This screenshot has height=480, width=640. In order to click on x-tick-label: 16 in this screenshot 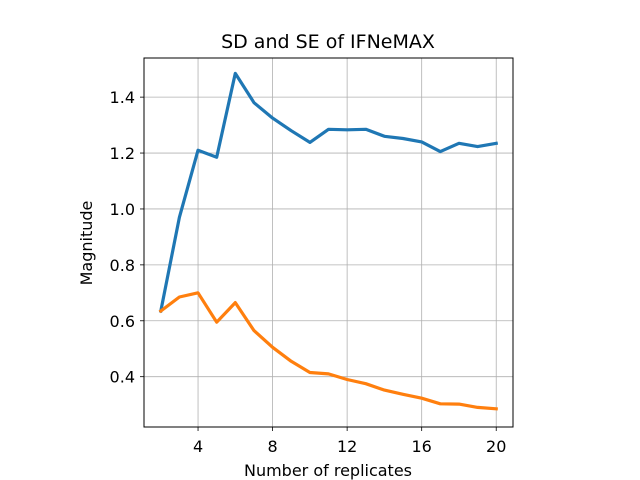, I will do `click(422, 446)`.